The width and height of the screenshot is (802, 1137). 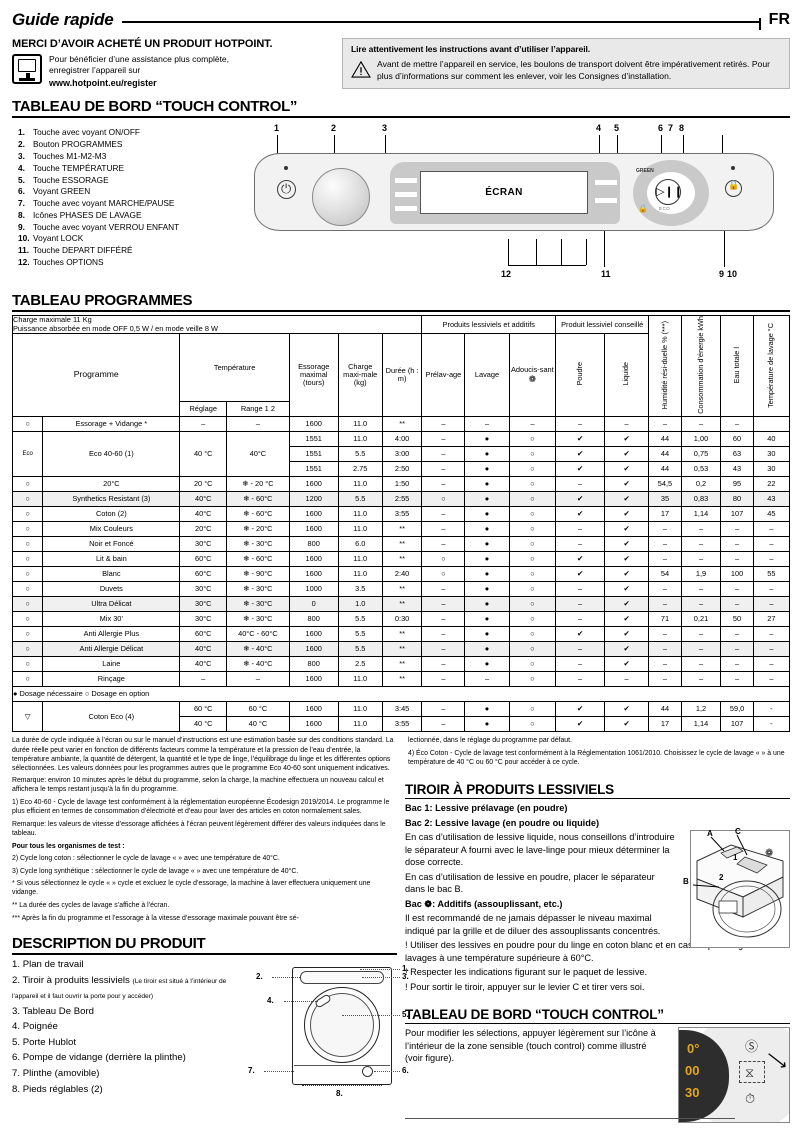 I want to click on header-spin: Essorage maximal (tours), so click(x=313, y=375).